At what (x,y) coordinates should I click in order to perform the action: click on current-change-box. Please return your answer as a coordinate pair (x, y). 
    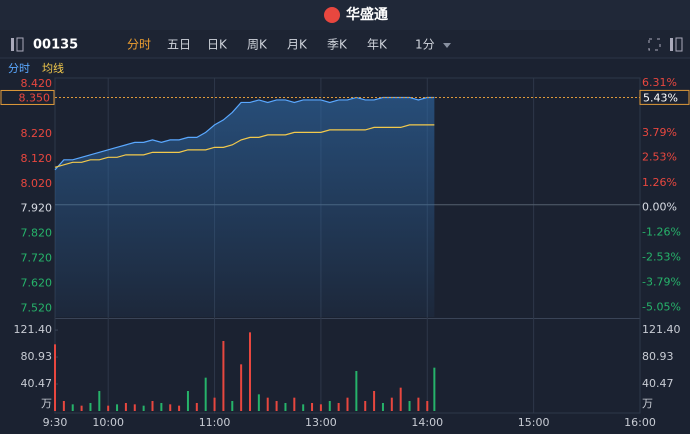
    Looking at the image, I should click on (664, 97).